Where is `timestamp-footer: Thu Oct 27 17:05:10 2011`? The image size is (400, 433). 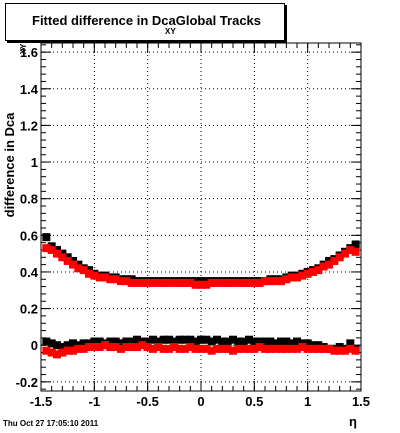 timestamp-footer: Thu Oct 27 17:05:10 2011 is located at coordinates (51, 423).